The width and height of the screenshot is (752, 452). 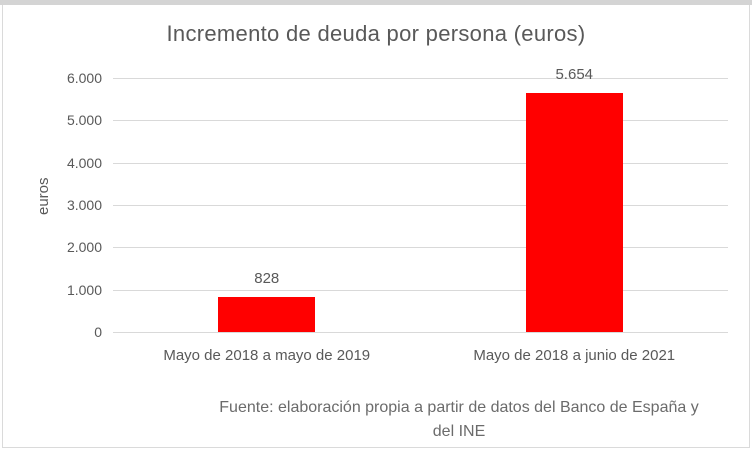 What do you see at coordinates (420, 332) in the screenshot?
I see `x-axis-line` at bounding box center [420, 332].